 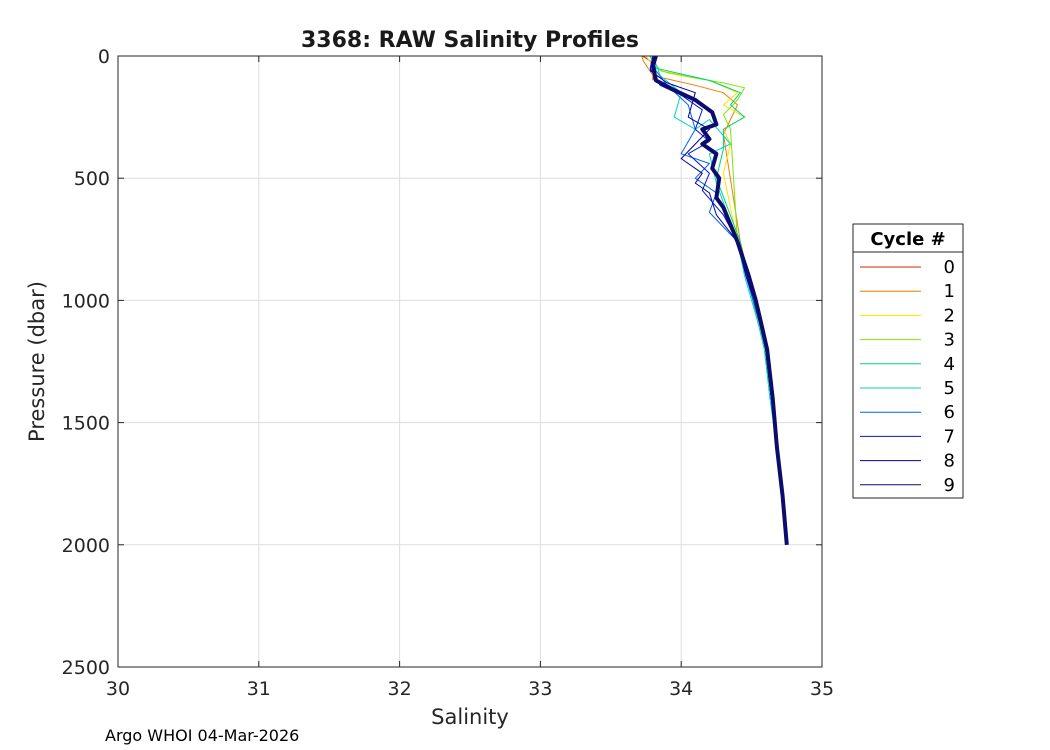 I want to click on footer-text: Argo WHOI 04-Mar-2026, so click(x=202, y=735).